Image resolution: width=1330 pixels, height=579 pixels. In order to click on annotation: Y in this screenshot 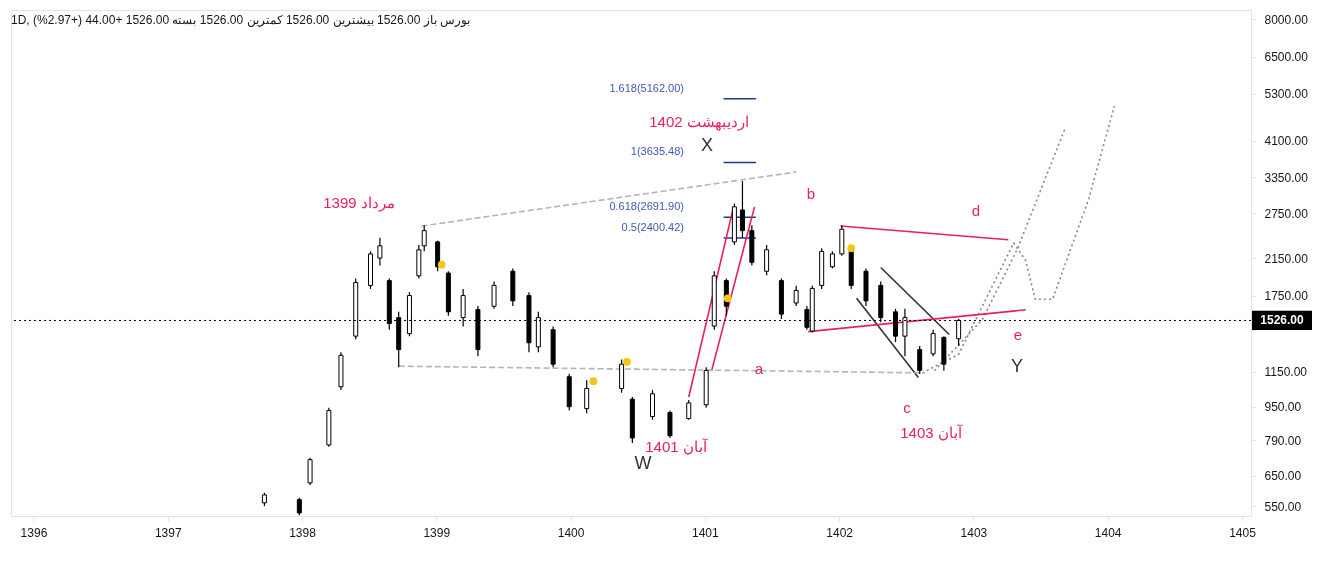, I will do `click(1017, 366)`.